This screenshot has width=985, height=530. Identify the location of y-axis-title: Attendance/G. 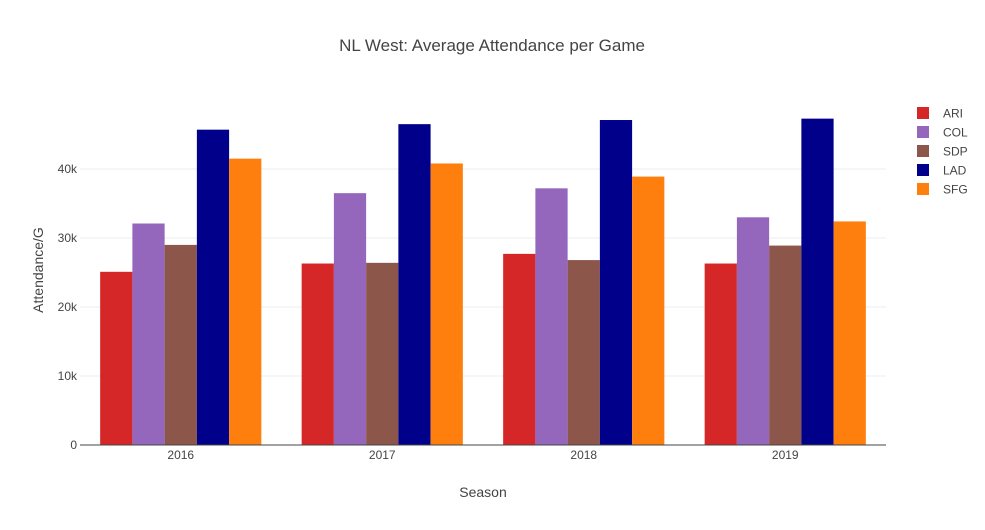
(38, 270).